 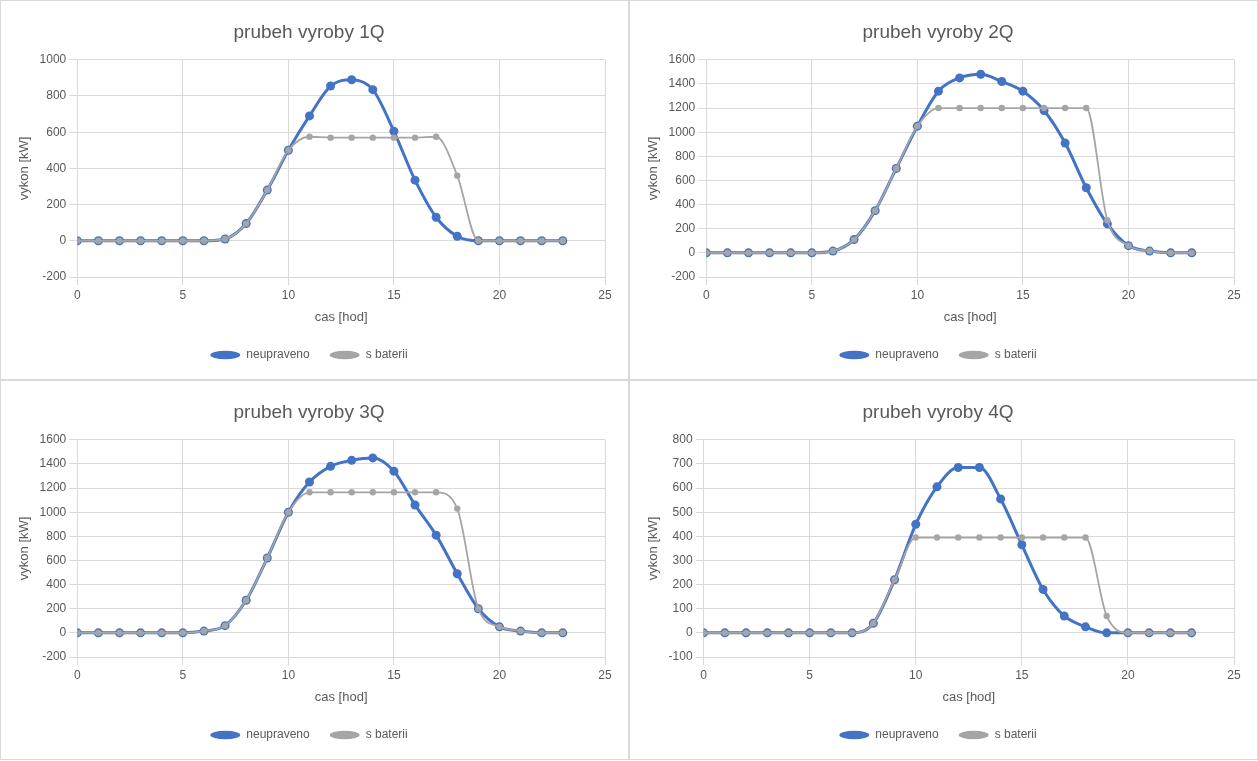 What do you see at coordinates (309, 31) in the screenshot?
I see `chart-title: prubeh vyroby 1Q` at bounding box center [309, 31].